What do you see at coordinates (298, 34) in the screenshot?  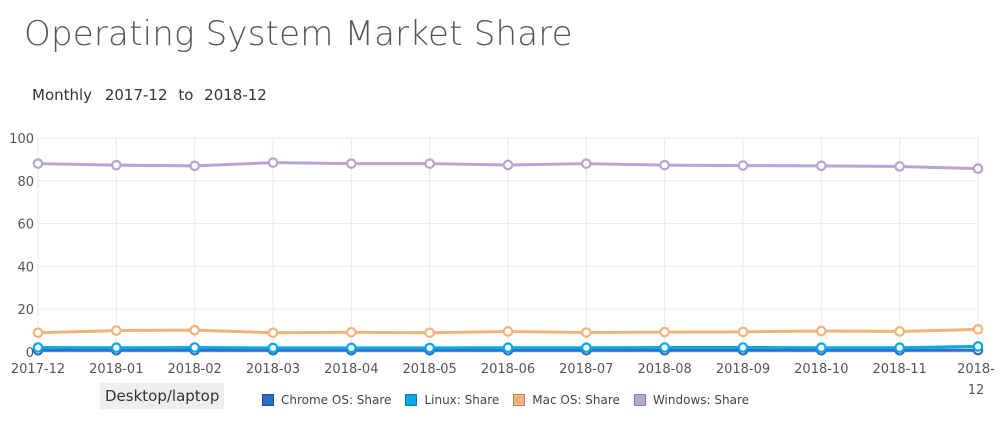 I see `page-title: Operating System Market Share` at bounding box center [298, 34].